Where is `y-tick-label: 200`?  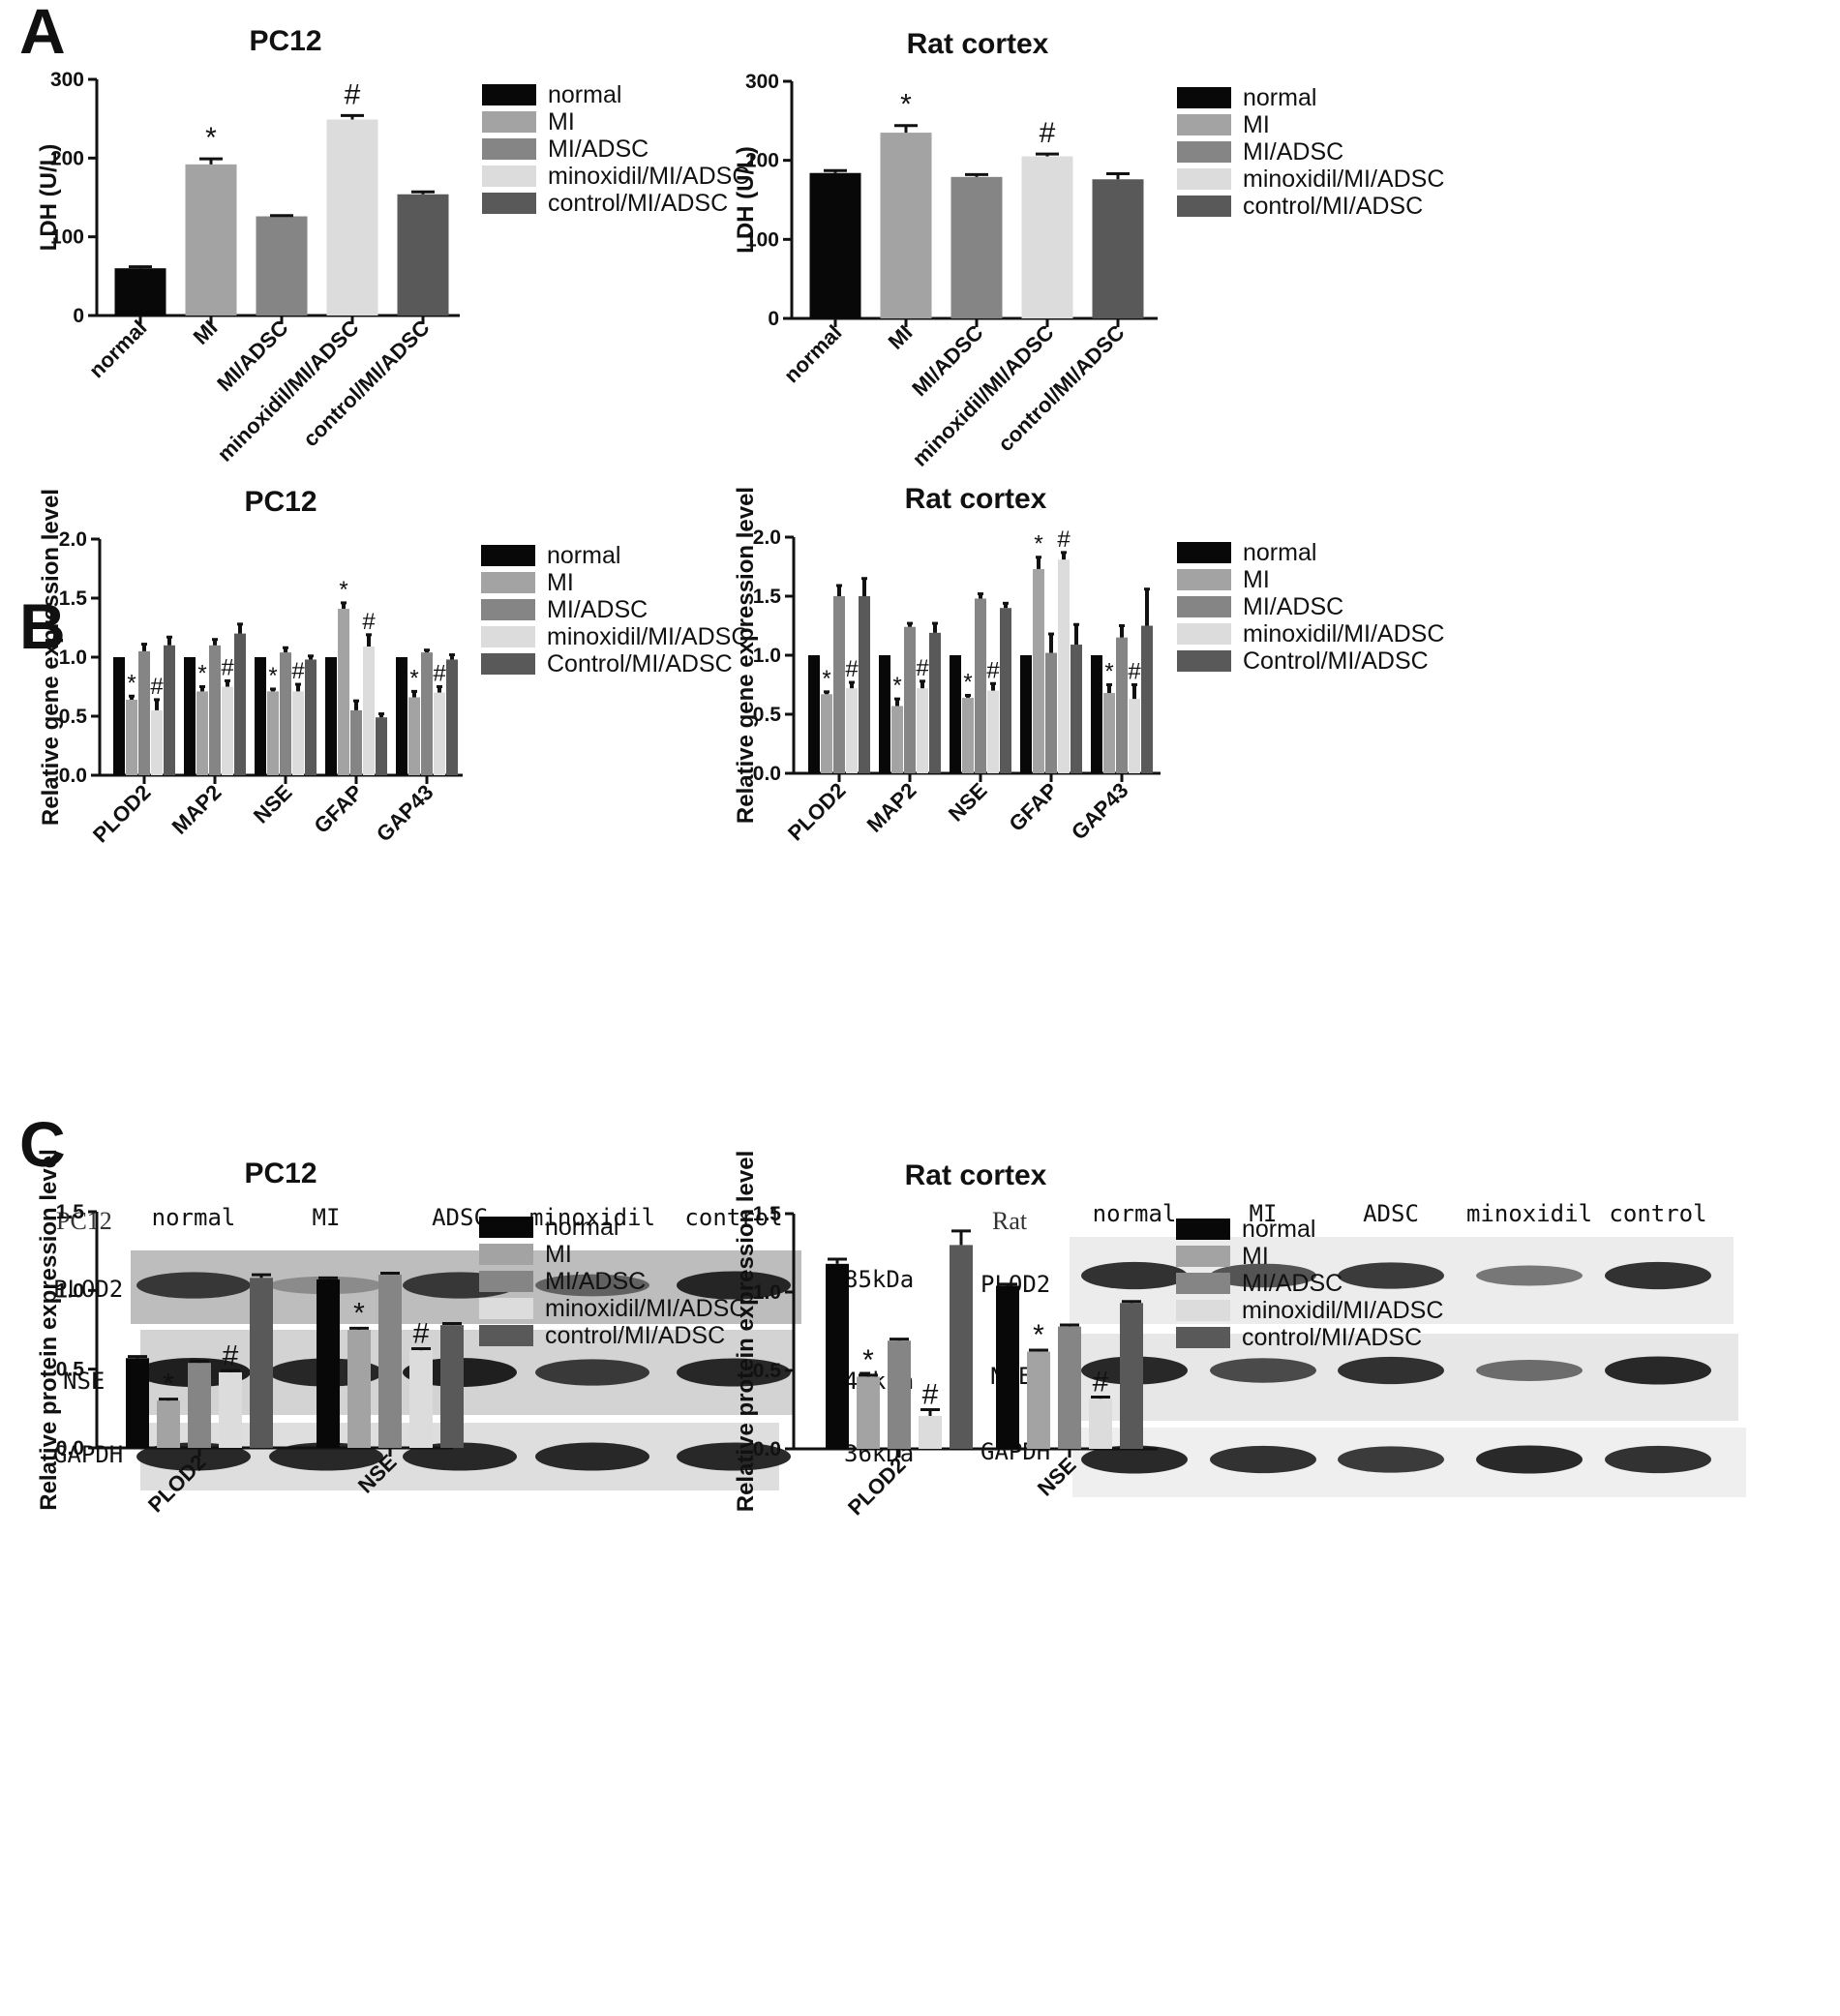 y-tick-label: 200 is located at coordinates (67, 158).